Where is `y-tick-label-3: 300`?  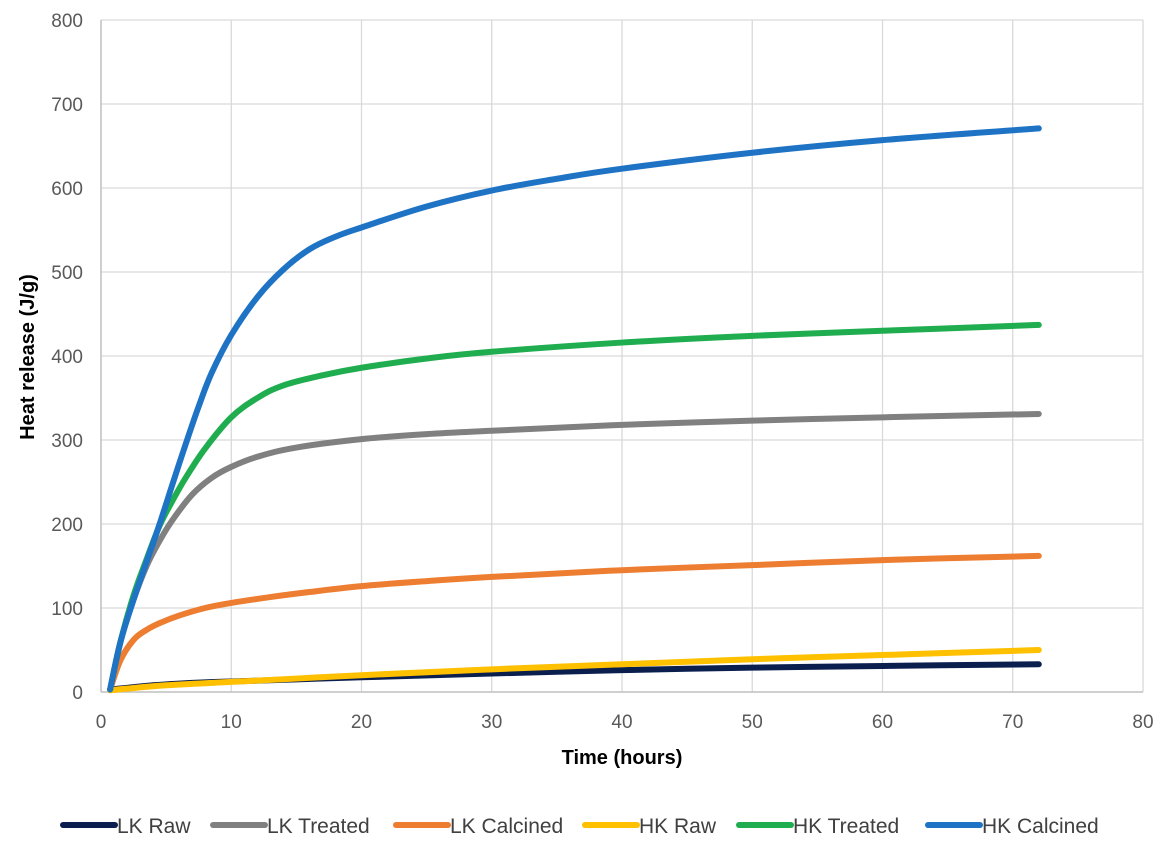
y-tick-label-3: 300 is located at coordinates (67, 441).